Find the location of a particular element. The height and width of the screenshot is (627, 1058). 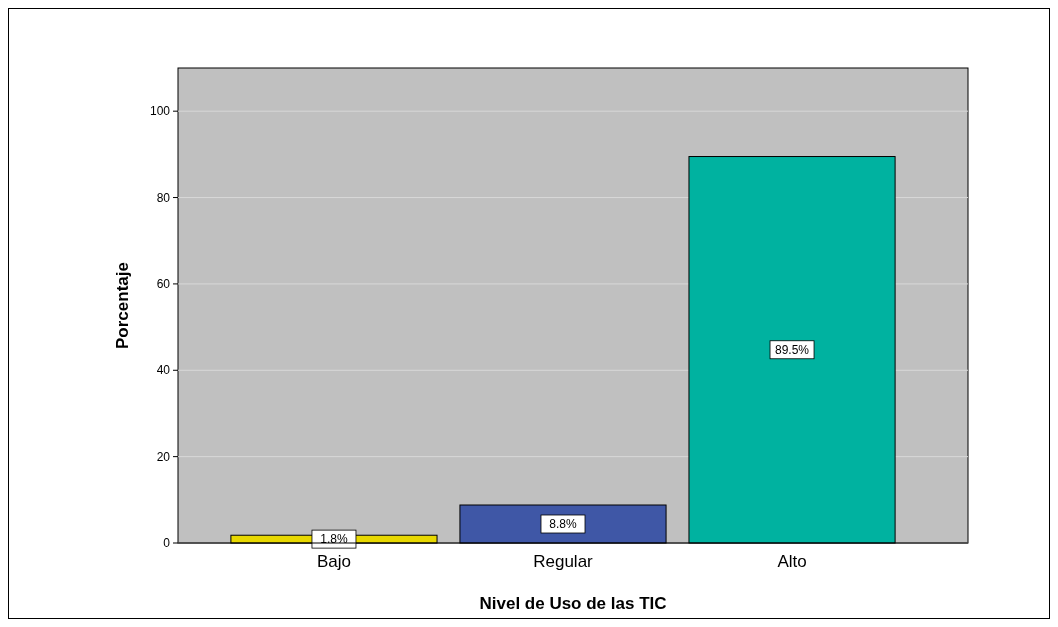

data-label: 1.8% is located at coordinates (334, 539).